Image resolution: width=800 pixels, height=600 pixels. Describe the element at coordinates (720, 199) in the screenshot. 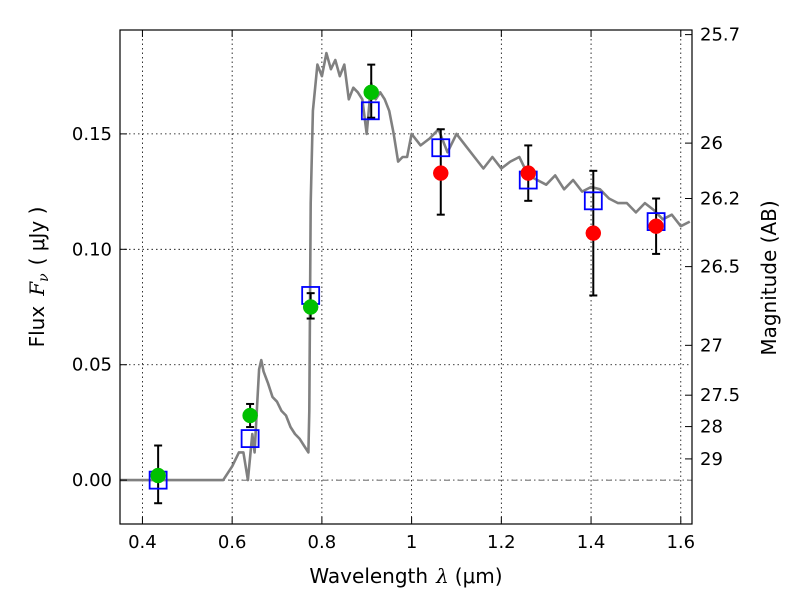

I see `y2-tick-label: 26.2` at that location.